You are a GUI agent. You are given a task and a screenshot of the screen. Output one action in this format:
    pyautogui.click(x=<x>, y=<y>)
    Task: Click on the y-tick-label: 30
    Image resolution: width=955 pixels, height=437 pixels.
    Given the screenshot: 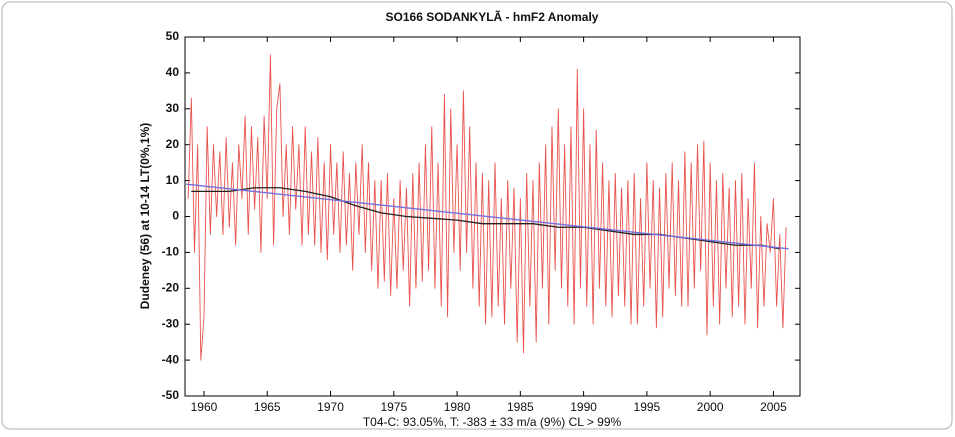 What is the action you would take?
    pyautogui.click(x=173, y=108)
    